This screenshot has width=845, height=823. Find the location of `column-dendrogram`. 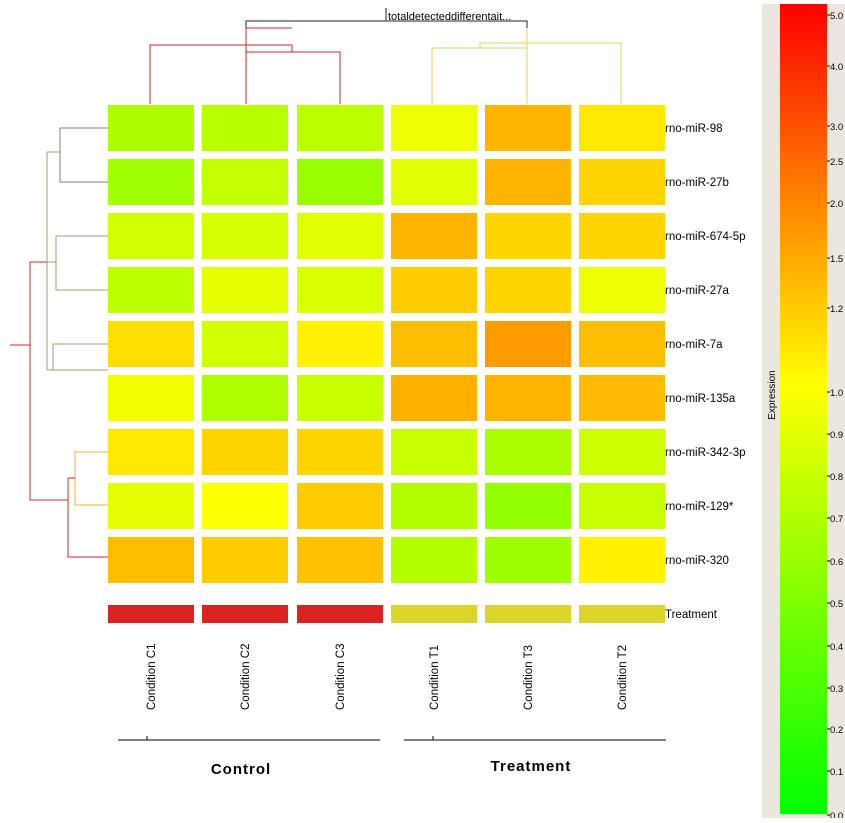

column-dendrogram is located at coordinates (385, 56).